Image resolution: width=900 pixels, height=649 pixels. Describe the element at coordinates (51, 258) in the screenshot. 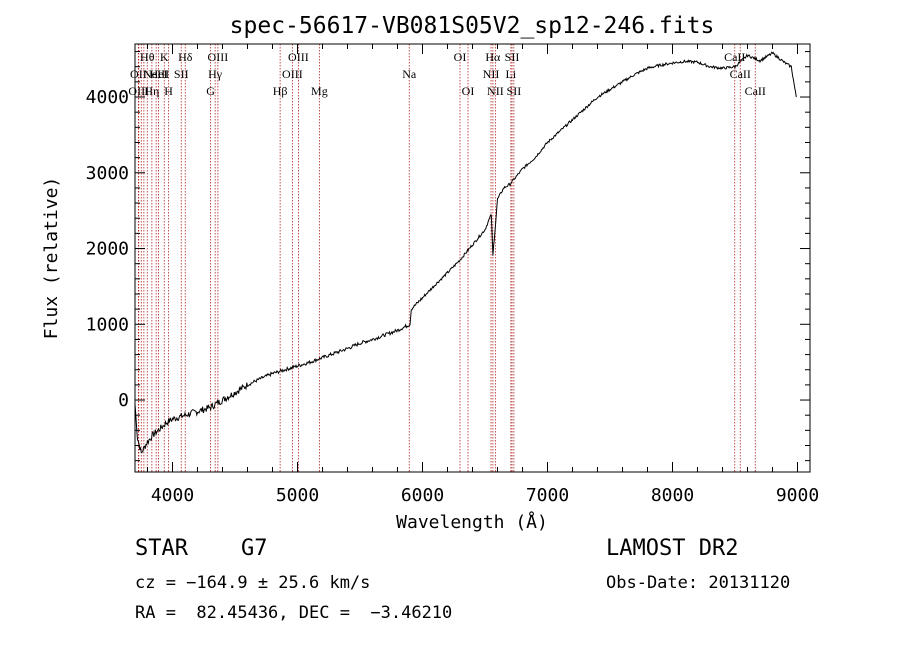

I see `y-axis-label: Flux (relative)` at that location.